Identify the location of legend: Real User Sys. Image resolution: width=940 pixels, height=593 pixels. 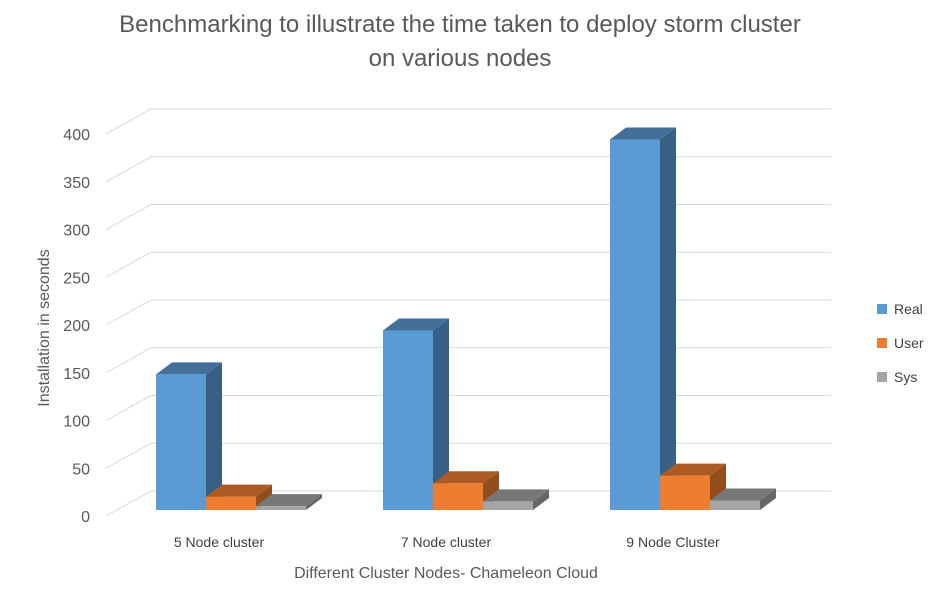
(900, 343).